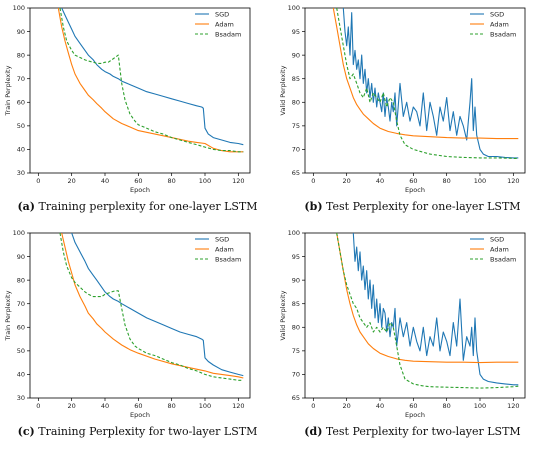 This screenshot has height=450, width=550. What do you see at coordinates (296, 79) in the screenshot?
I see `y-tick-label: 85` at bounding box center [296, 79].